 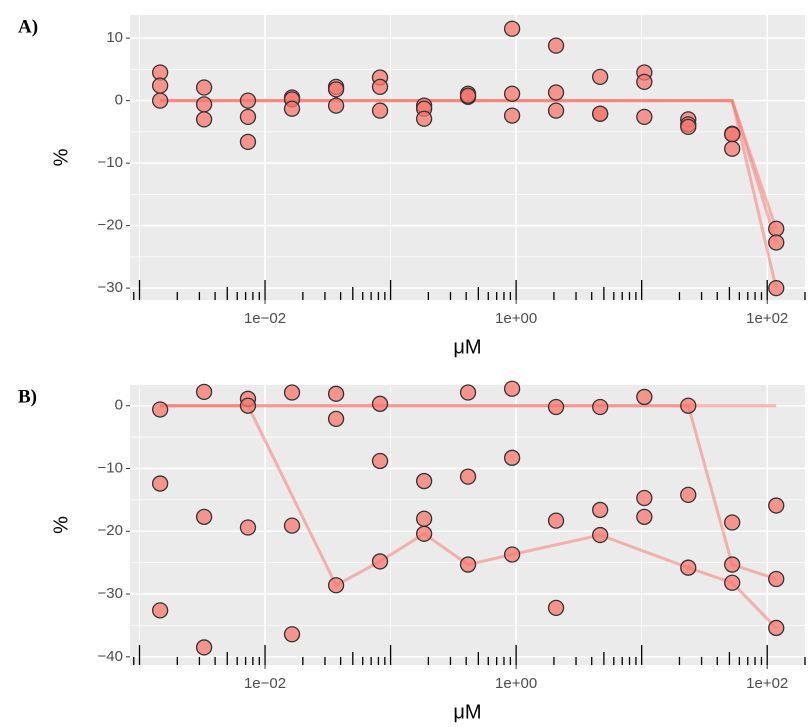 I want to click on panel-label: A), so click(x=28, y=26).